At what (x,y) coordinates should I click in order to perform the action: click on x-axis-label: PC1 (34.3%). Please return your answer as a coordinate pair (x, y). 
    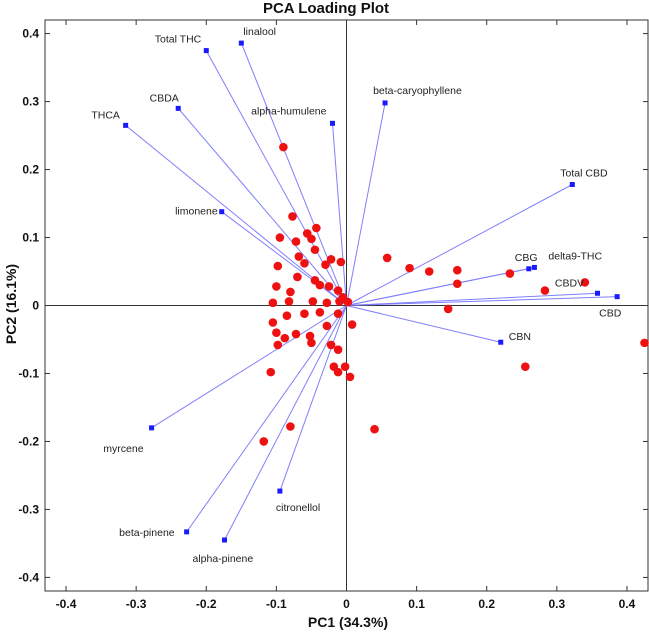
    Looking at the image, I should click on (348, 622).